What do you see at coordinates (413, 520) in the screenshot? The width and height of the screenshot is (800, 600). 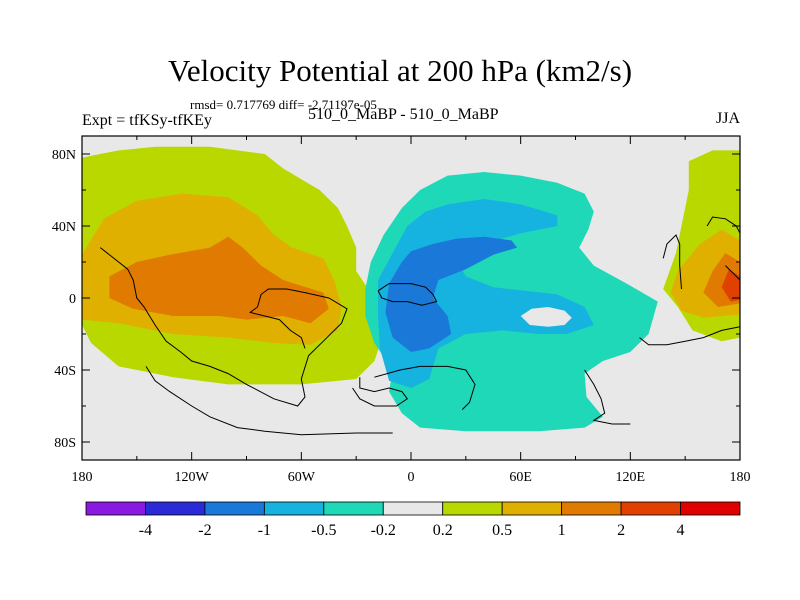 I see `colorbar: -4 -2 -1 -0.5 -0.2 0.2 0.5 1 2 4` at bounding box center [413, 520].